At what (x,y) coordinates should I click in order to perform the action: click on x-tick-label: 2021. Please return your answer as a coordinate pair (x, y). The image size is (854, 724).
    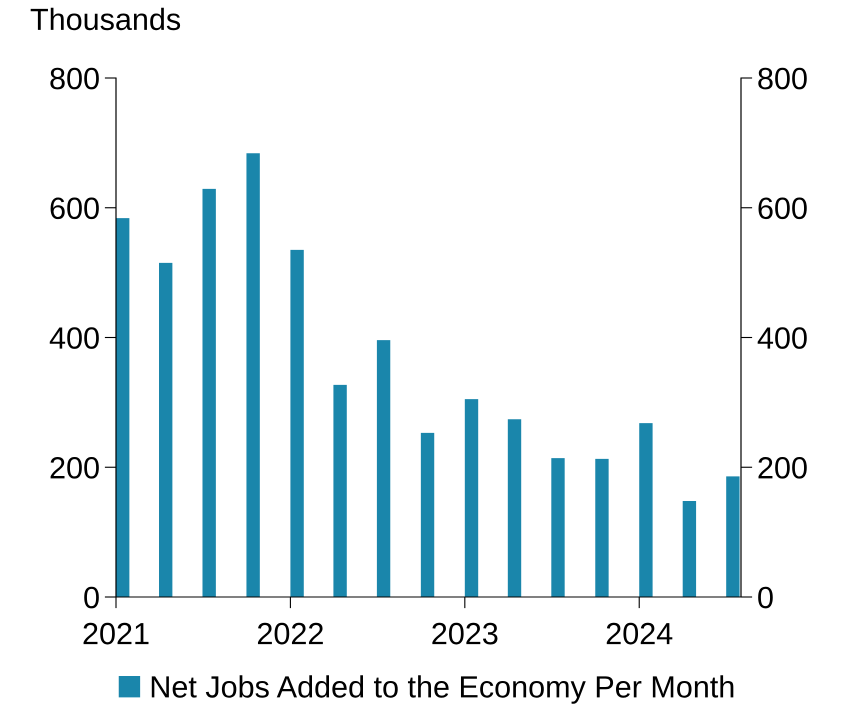
    Looking at the image, I should click on (116, 633).